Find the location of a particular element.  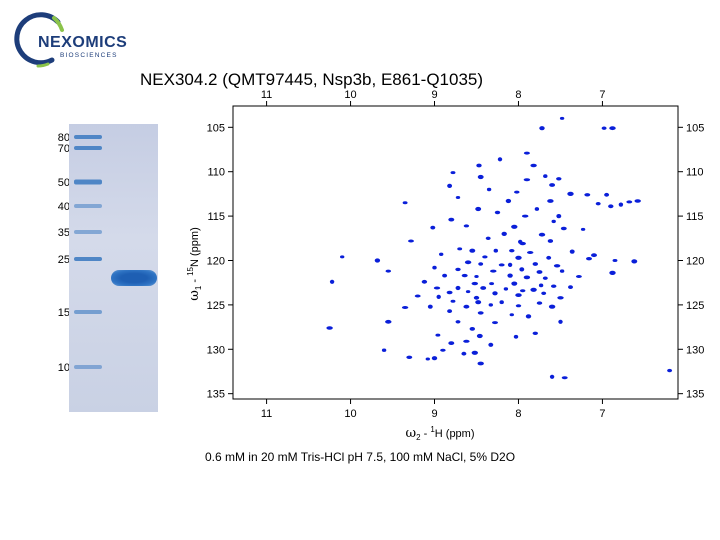

mw-label: 25 is located at coordinates (63, 260).